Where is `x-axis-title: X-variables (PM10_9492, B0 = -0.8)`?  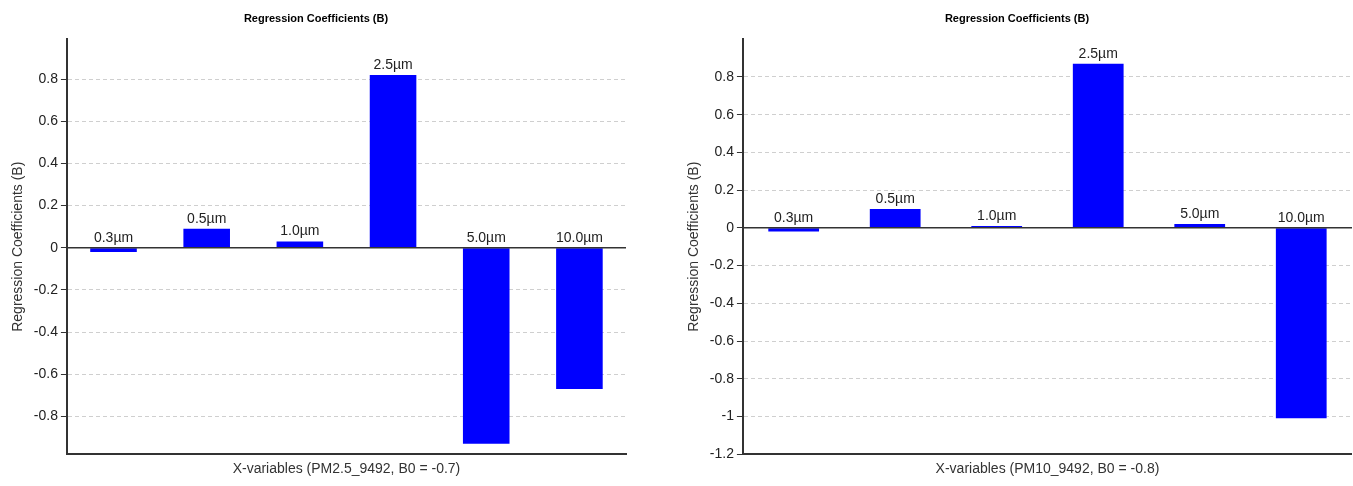 x-axis-title: X-variables (PM10_9492, B0 = -0.8) is located at coordinates (1047, 468).